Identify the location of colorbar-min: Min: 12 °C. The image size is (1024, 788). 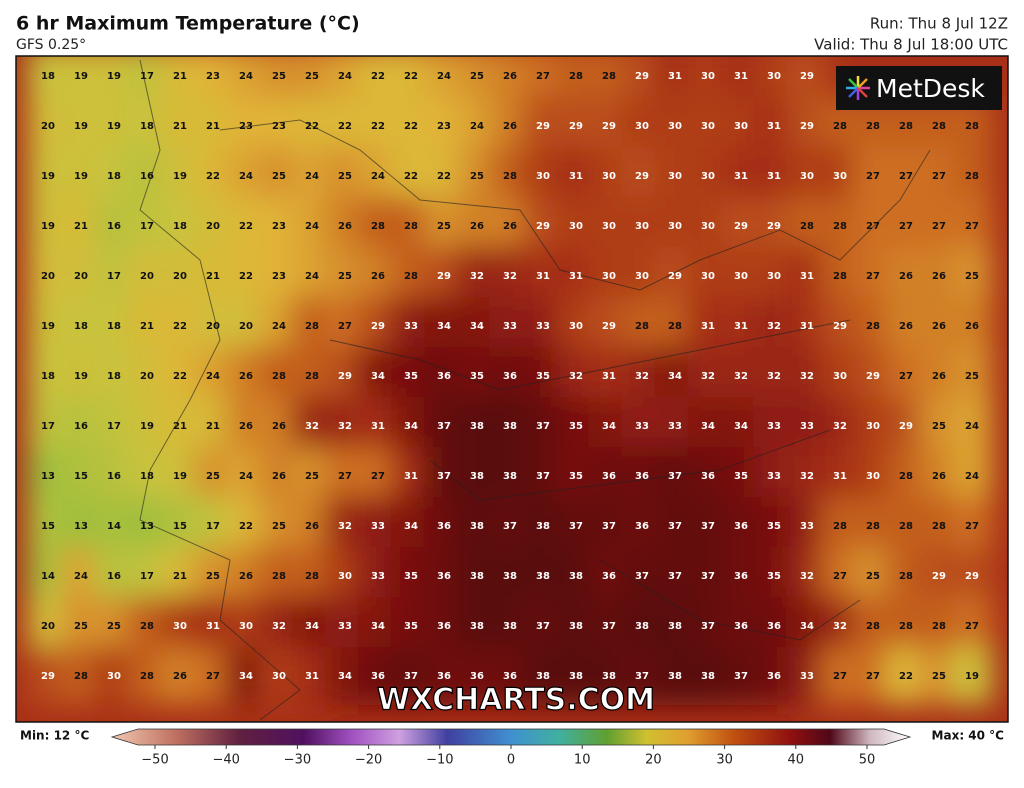
(54, 736).